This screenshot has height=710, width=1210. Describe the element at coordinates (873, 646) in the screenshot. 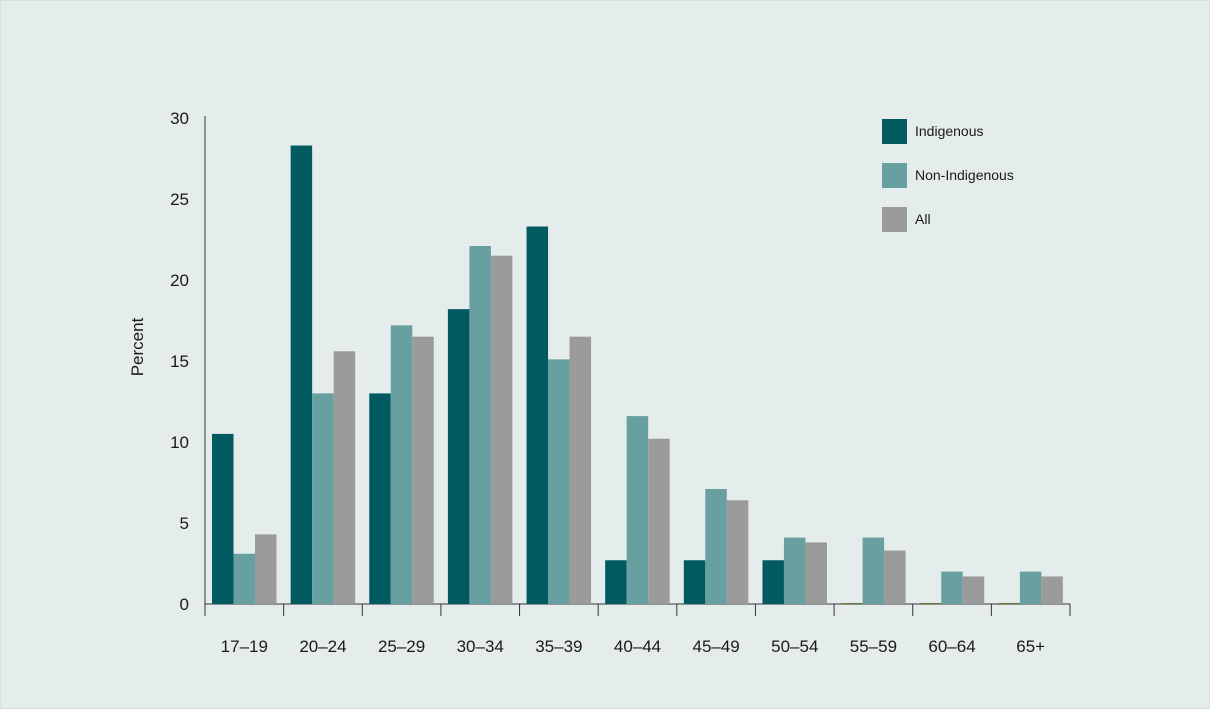

I see `x-tick-label: 55–59` at that location.